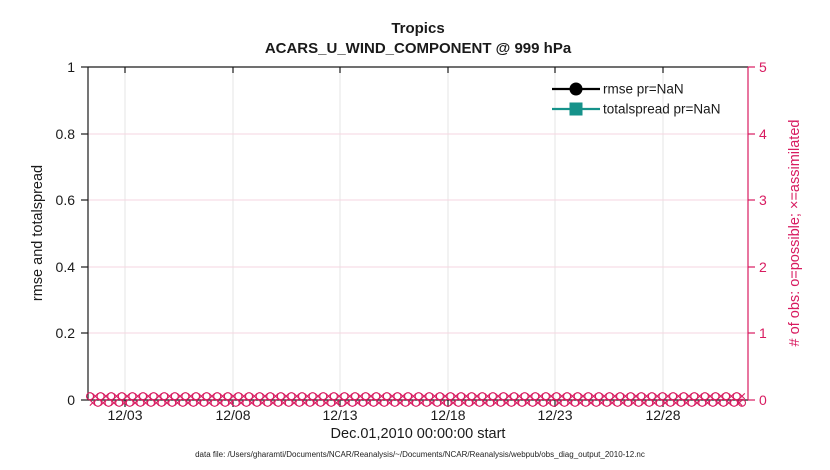  Describe the element at coordinates (417, 28) in the screenshot. I see `chart-title: Tropics` at that location.